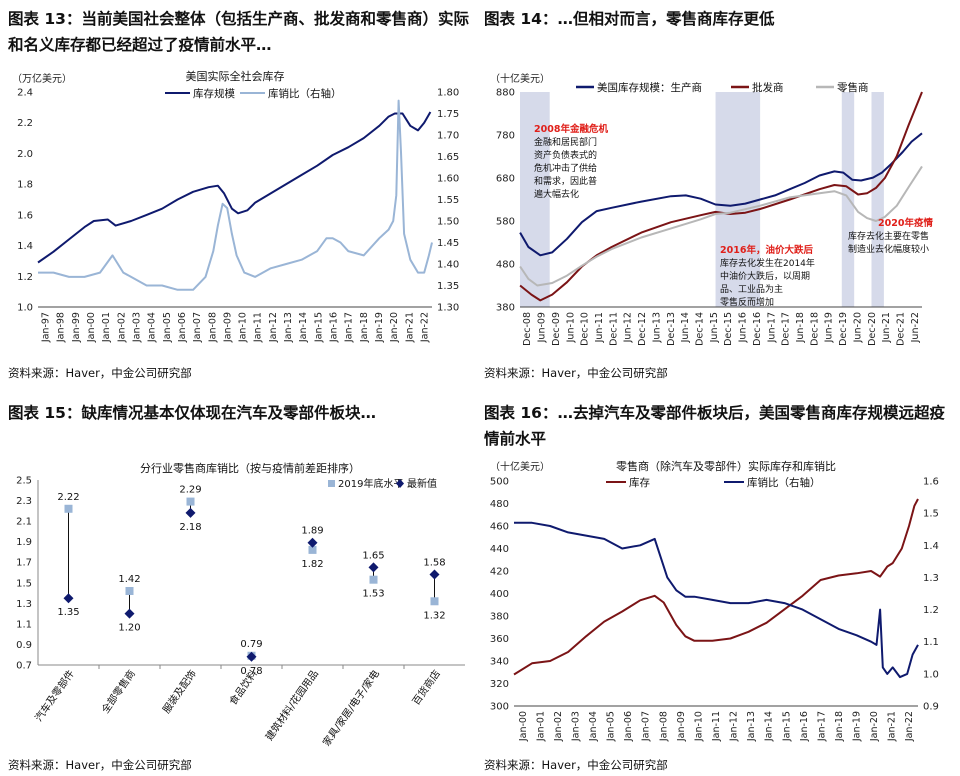 The height and width of the screenshot is (776, 960). What do you see at coordinates (599, 327) in the screenshot?
I see `x-tick-label: Jun-11` at bounding box center [599, 327].